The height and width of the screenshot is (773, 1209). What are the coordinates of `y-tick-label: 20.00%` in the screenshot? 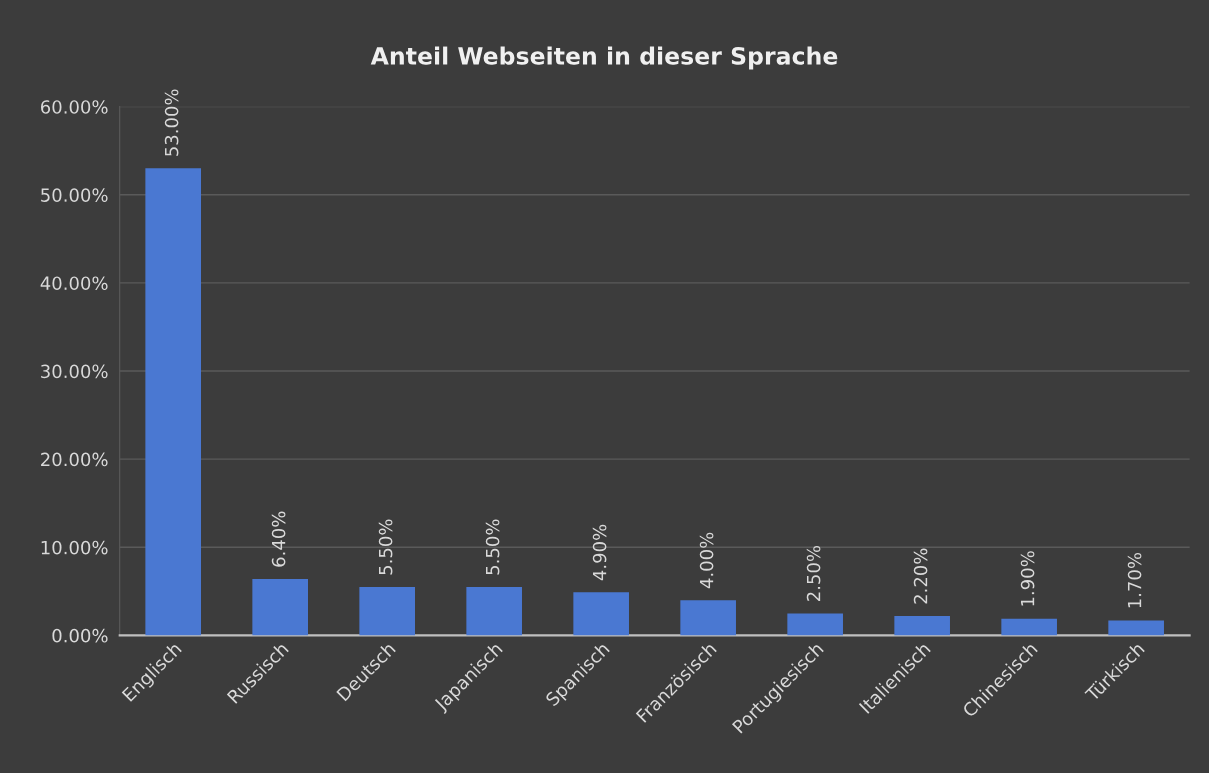 It's located at (74, 459).